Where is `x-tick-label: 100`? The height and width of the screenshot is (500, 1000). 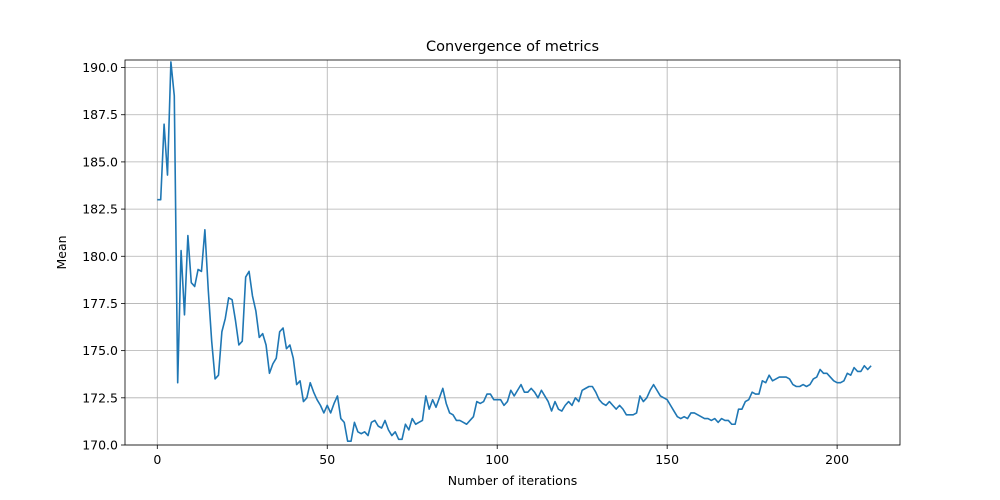 x-tick-label: 100 is located at coordinates (497, 459).